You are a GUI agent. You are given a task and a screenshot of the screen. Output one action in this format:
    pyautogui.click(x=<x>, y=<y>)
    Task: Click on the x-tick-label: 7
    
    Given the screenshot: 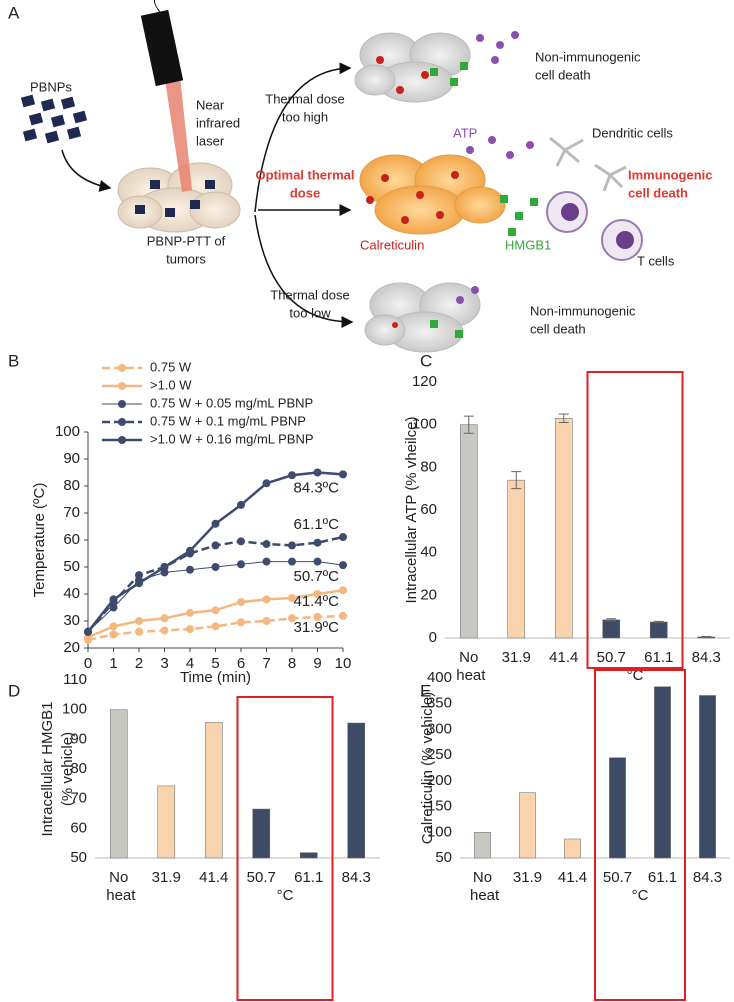 What is the action you would take?
    pyautogui.click(x=266, y=663)
    